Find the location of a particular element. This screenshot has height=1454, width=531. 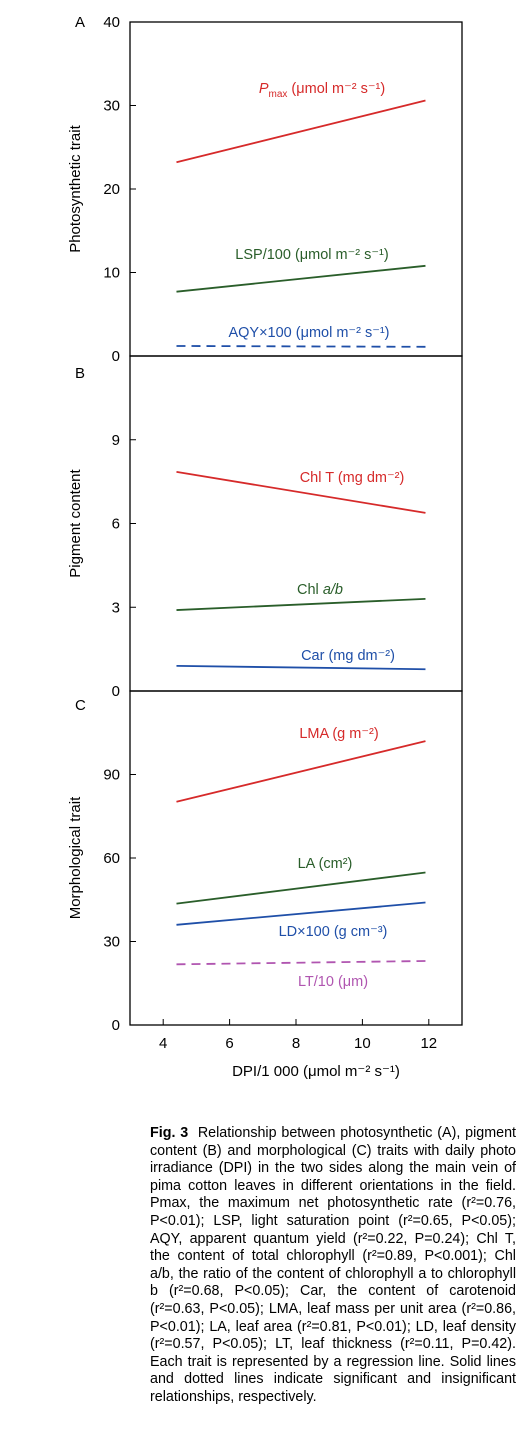

series-label: Chl a/b is located at coordinates (320, 590).